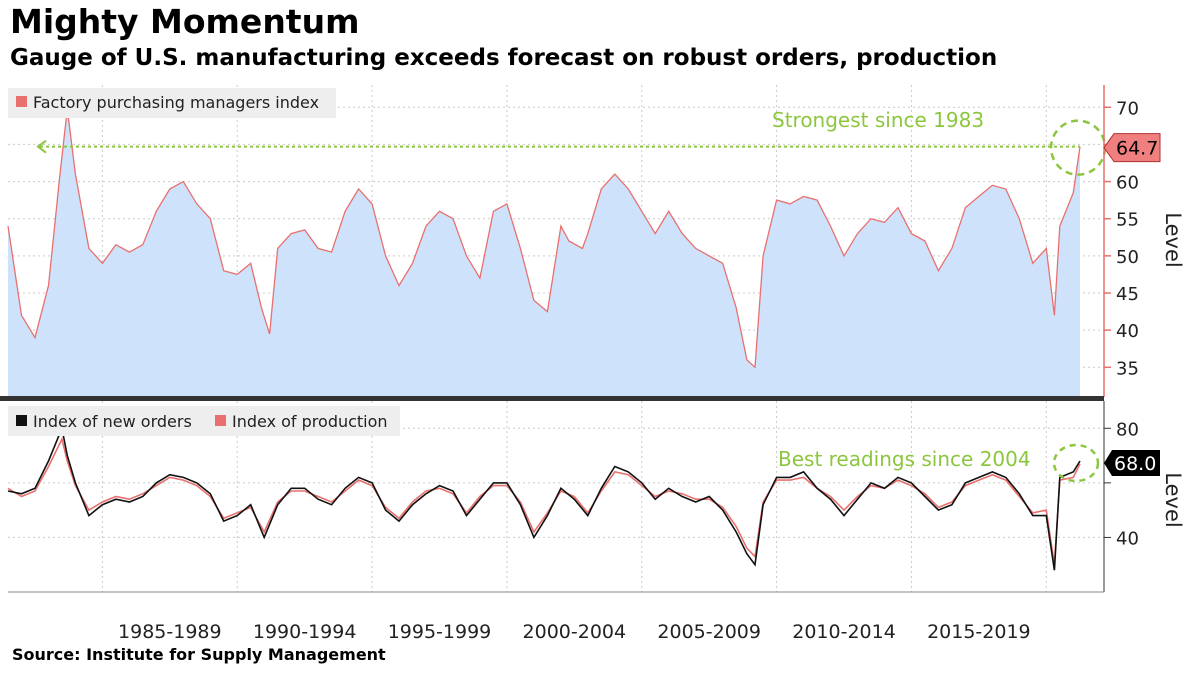 This screenshot has height=679, width=1200. Describe the element at coordinates (1127, 108) in the screenshot. I see `pmi-y-tick-label: 70` at that location.